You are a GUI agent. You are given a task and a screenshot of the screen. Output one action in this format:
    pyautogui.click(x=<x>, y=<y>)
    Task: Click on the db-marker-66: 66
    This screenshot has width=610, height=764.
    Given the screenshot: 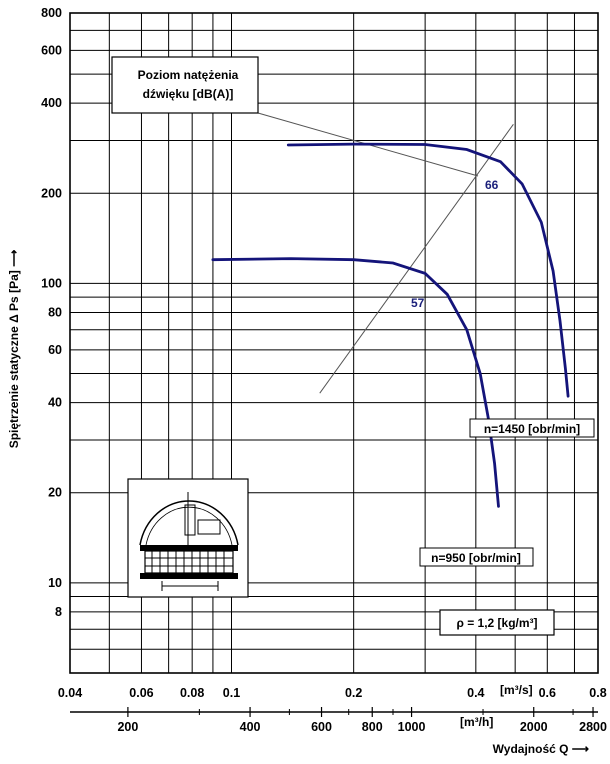 What is the action you would take?
    pyautogui.click(x=492, y=185)
    